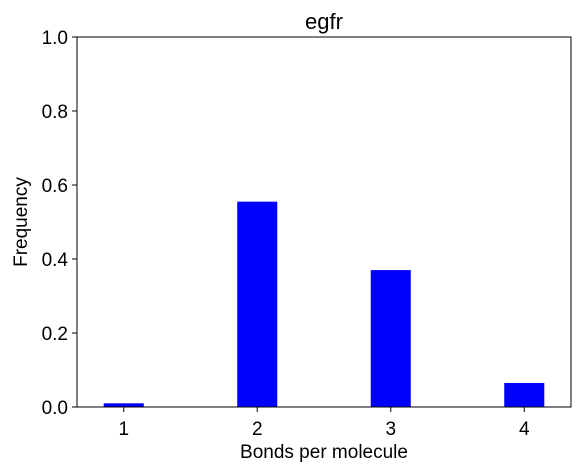 The width and height of the screenshot is (582, 472). I want to click on chart-title: egfr, so click(324, 21).